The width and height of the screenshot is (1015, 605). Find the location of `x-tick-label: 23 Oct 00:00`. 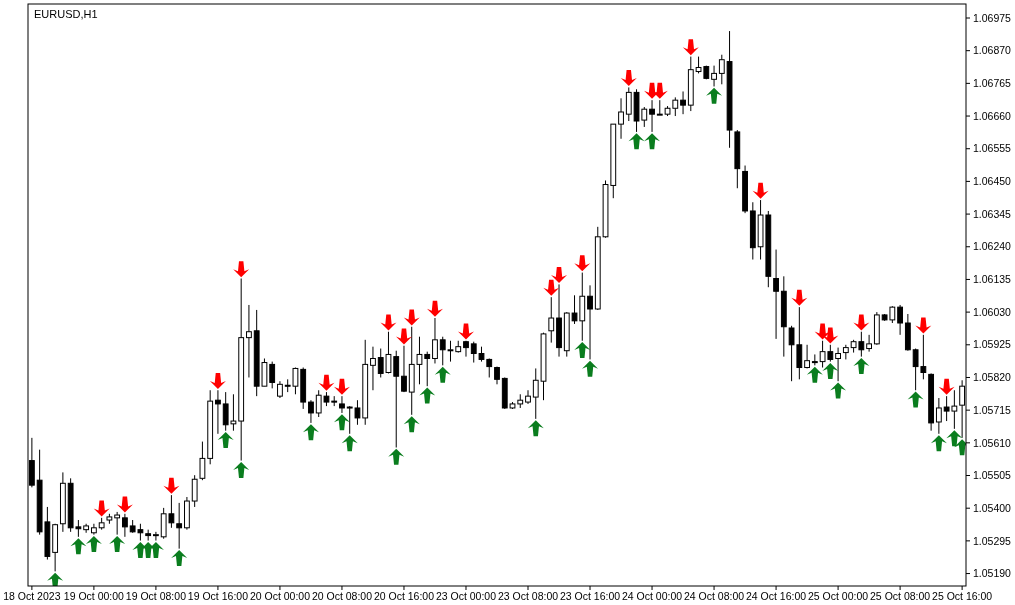

x-tick-label: 23 Oct 00:00 is located at coordinates (466, 596).